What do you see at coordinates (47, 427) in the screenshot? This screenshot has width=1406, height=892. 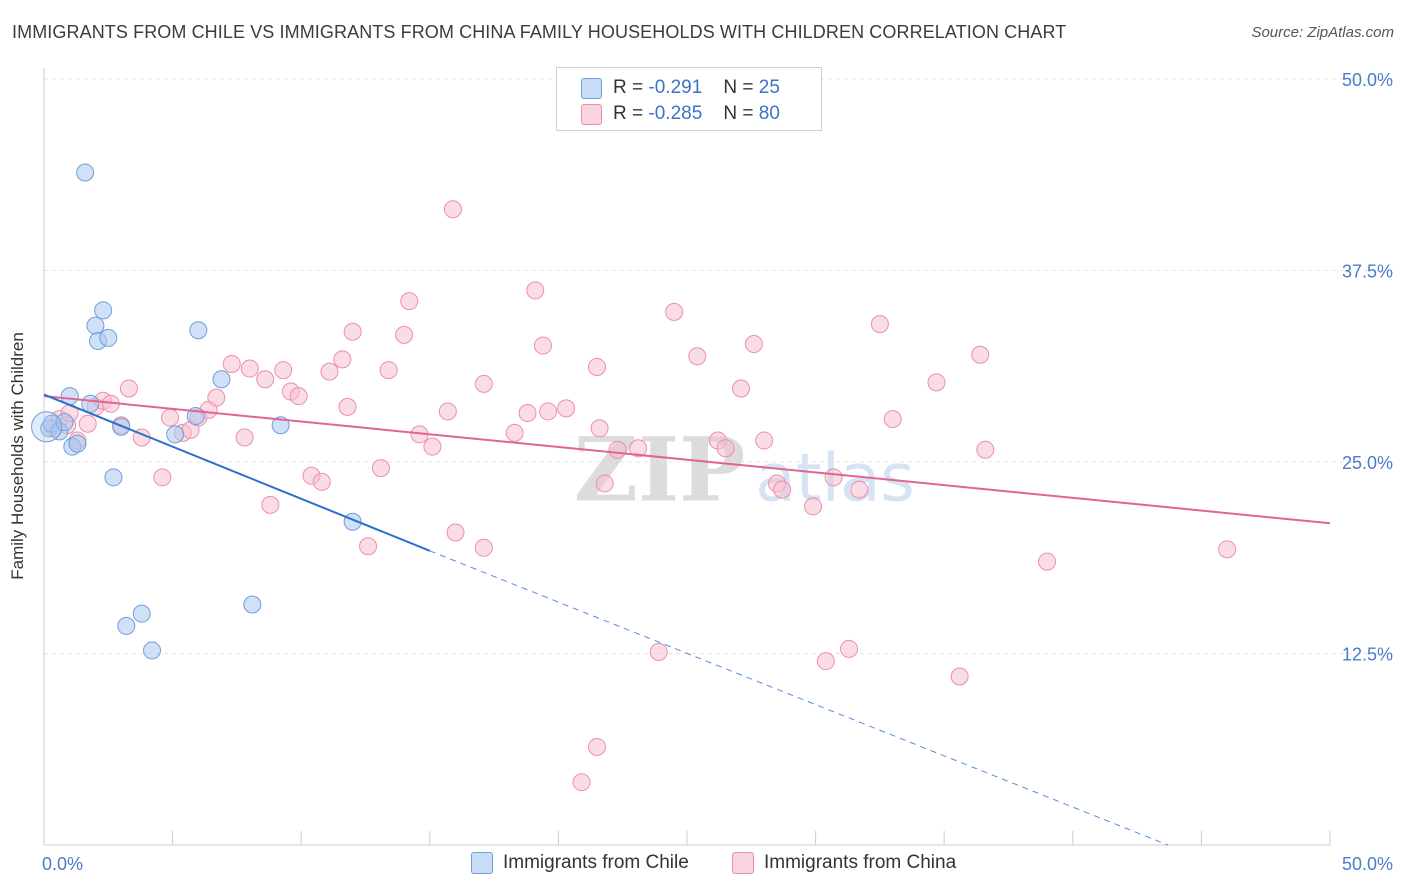 I see `chile-cluster-point` at bounding box center [47, 427].